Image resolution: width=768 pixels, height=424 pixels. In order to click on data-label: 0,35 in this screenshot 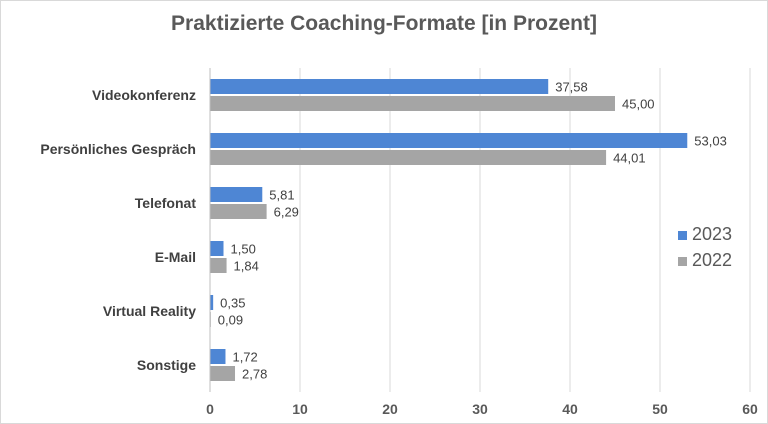, I will do `click(232, 303)`.